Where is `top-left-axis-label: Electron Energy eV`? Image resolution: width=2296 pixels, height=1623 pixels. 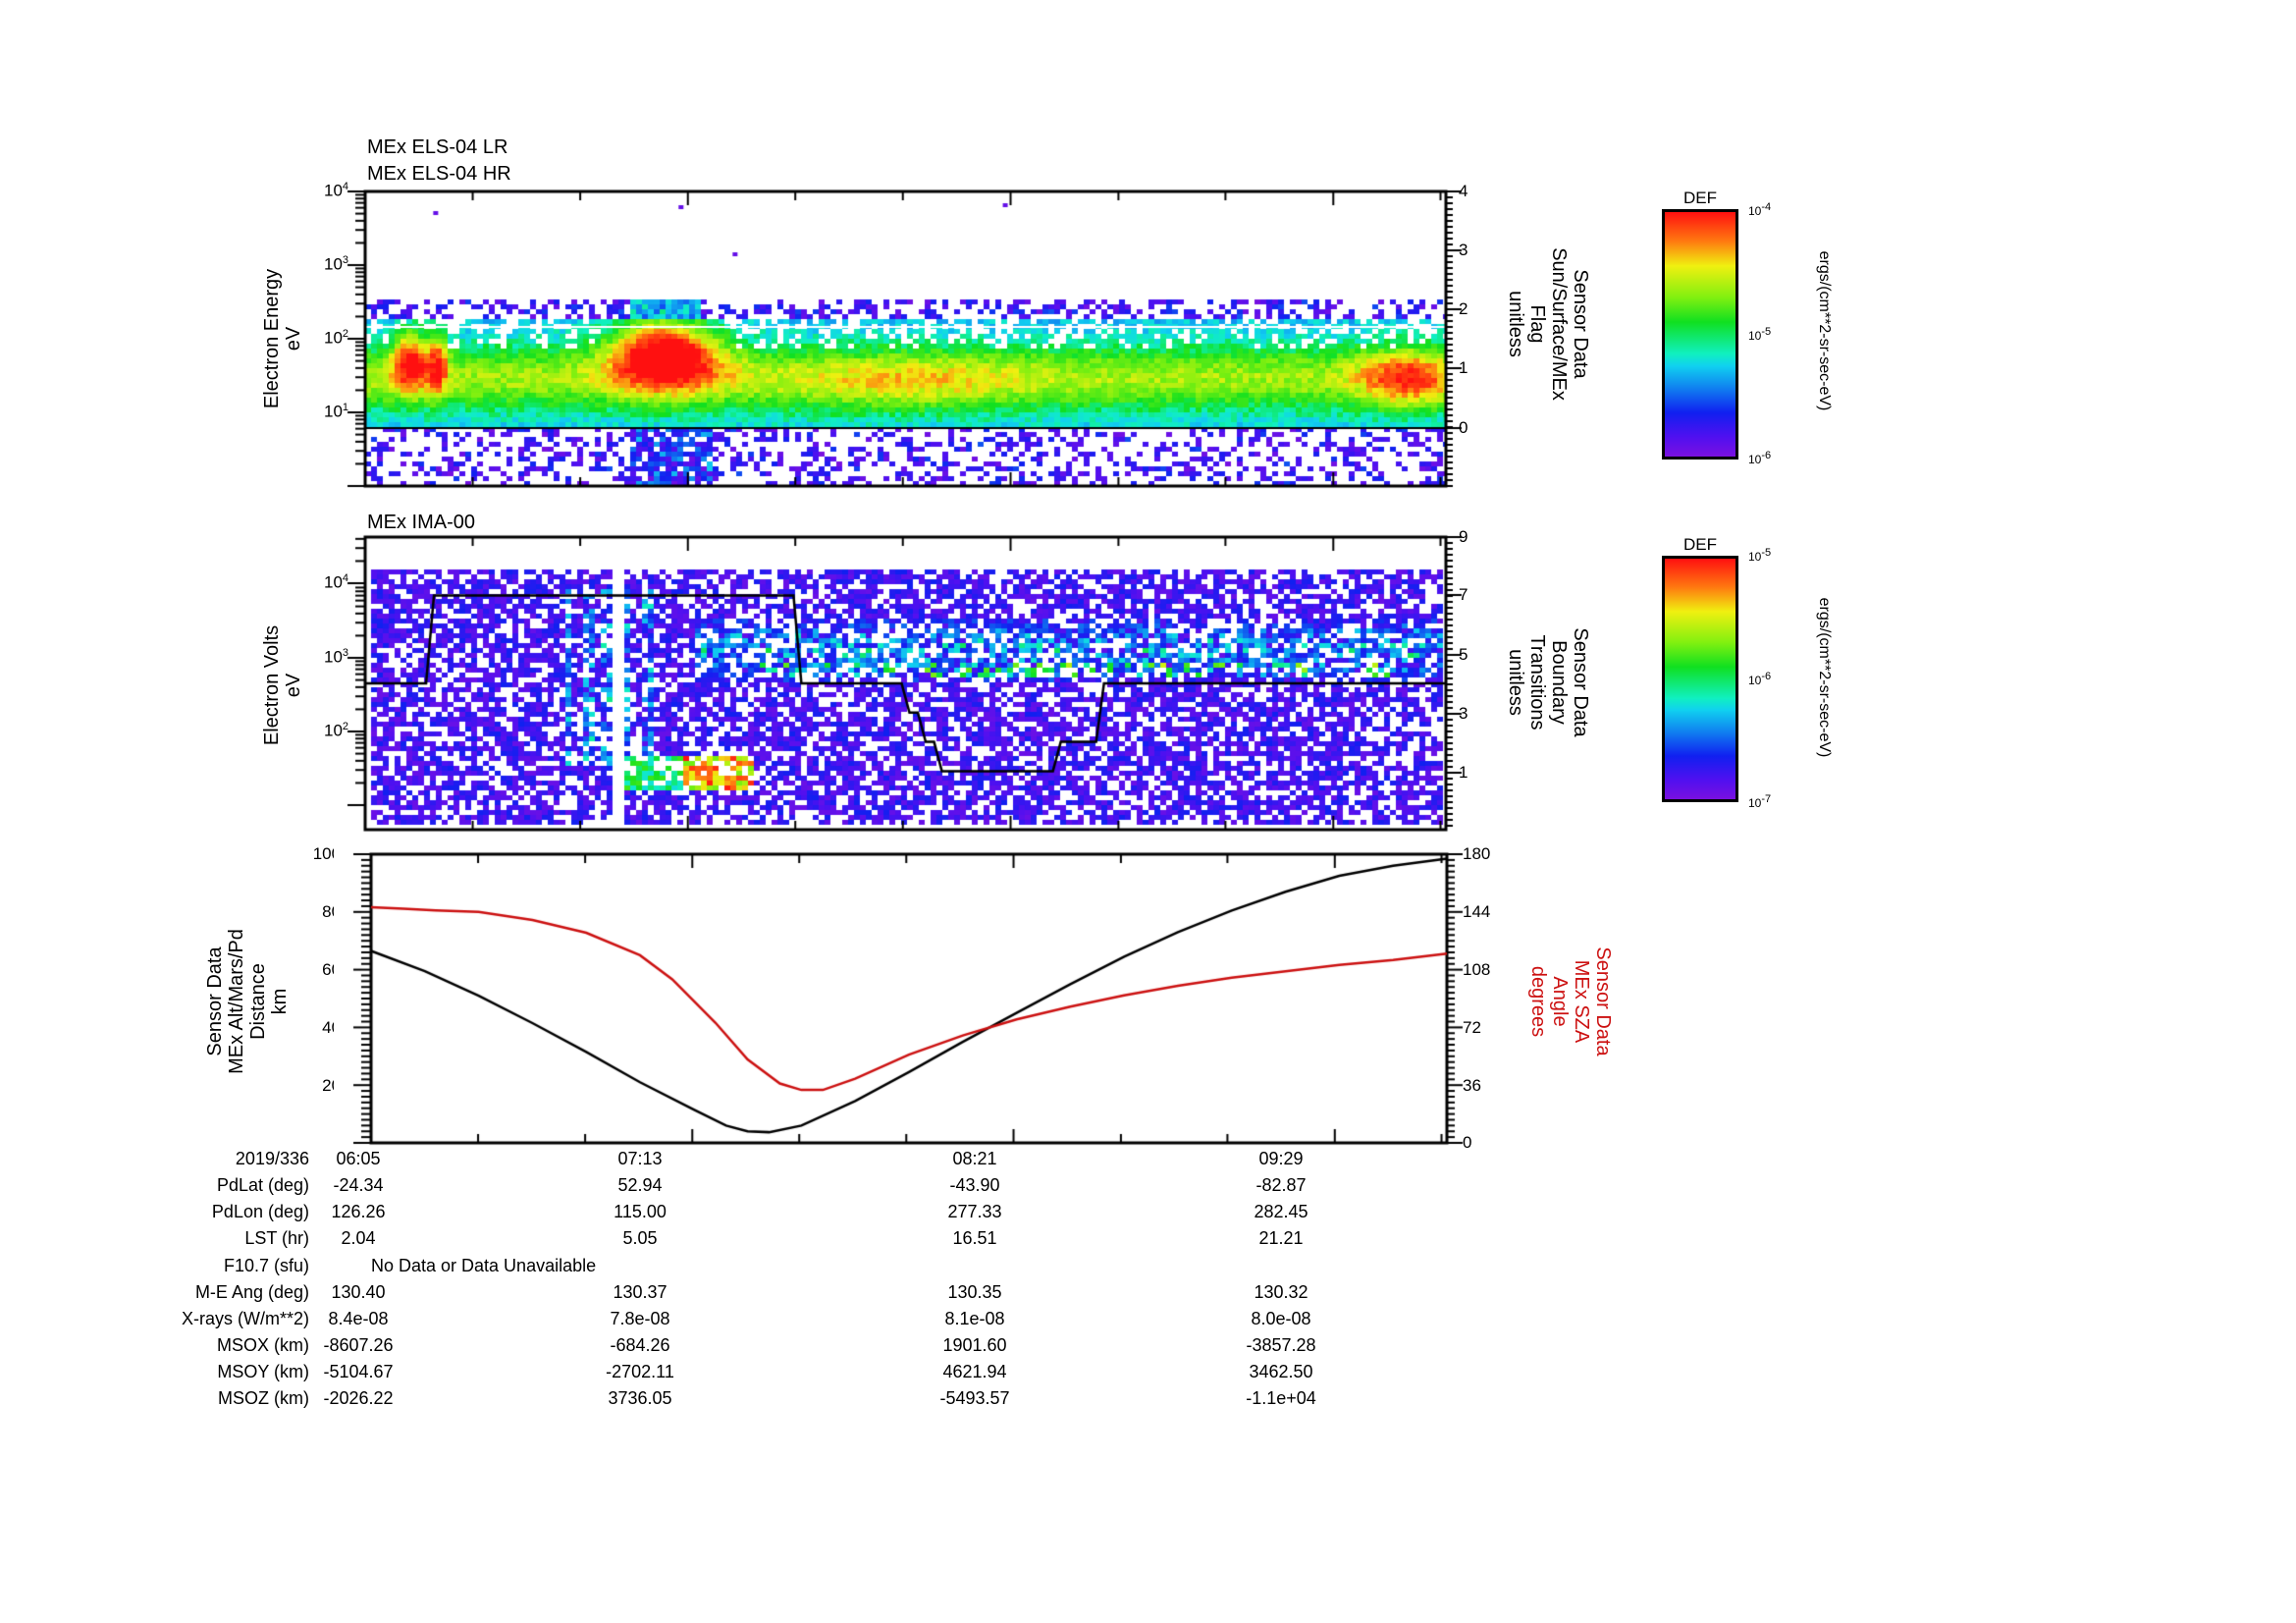 top-left-axis-label: Electron Energy eV is located at coordinates (282, 338).